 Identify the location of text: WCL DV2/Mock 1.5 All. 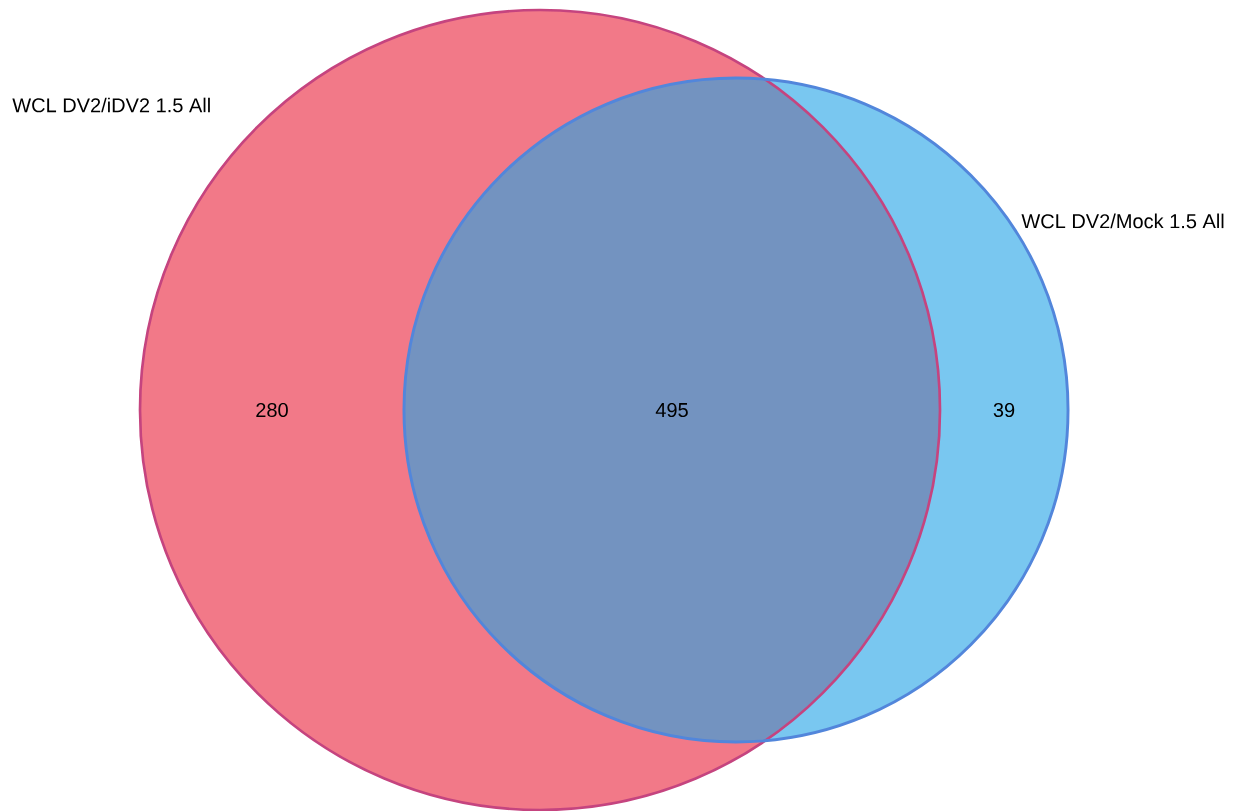
(1122, 221).